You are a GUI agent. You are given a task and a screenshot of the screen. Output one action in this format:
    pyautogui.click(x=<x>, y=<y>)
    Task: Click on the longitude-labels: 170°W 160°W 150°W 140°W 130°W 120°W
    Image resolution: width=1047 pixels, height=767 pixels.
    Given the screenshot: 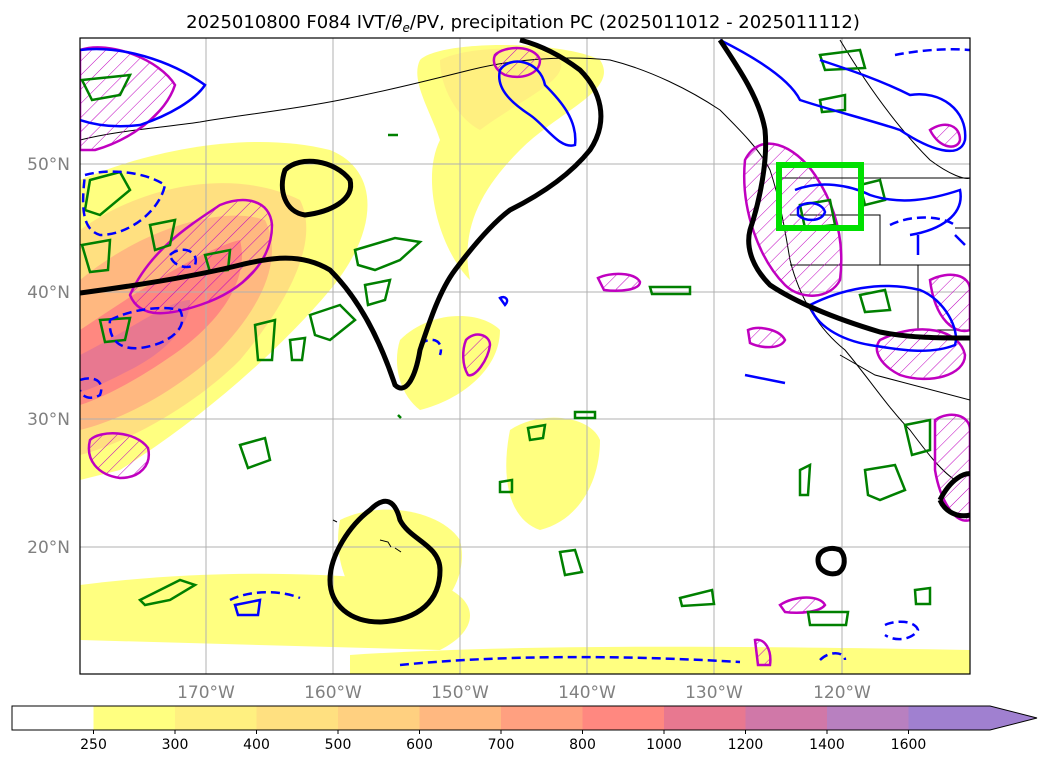 What is the action you would take?
    pyautogui.click(x=524, y=693)
    